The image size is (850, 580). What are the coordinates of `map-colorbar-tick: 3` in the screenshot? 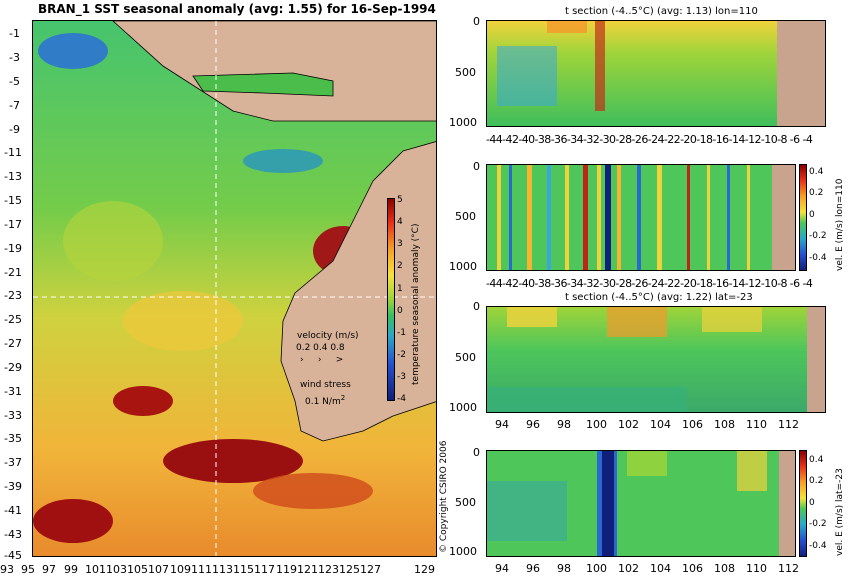 It's located at (400, 244).